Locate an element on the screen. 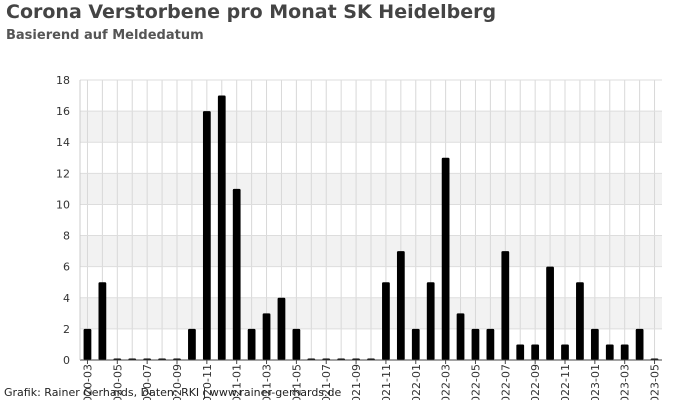 The width and height of the screenshot is (700, 400). y-tick-label: 4 is located at coordinates (66, 298).